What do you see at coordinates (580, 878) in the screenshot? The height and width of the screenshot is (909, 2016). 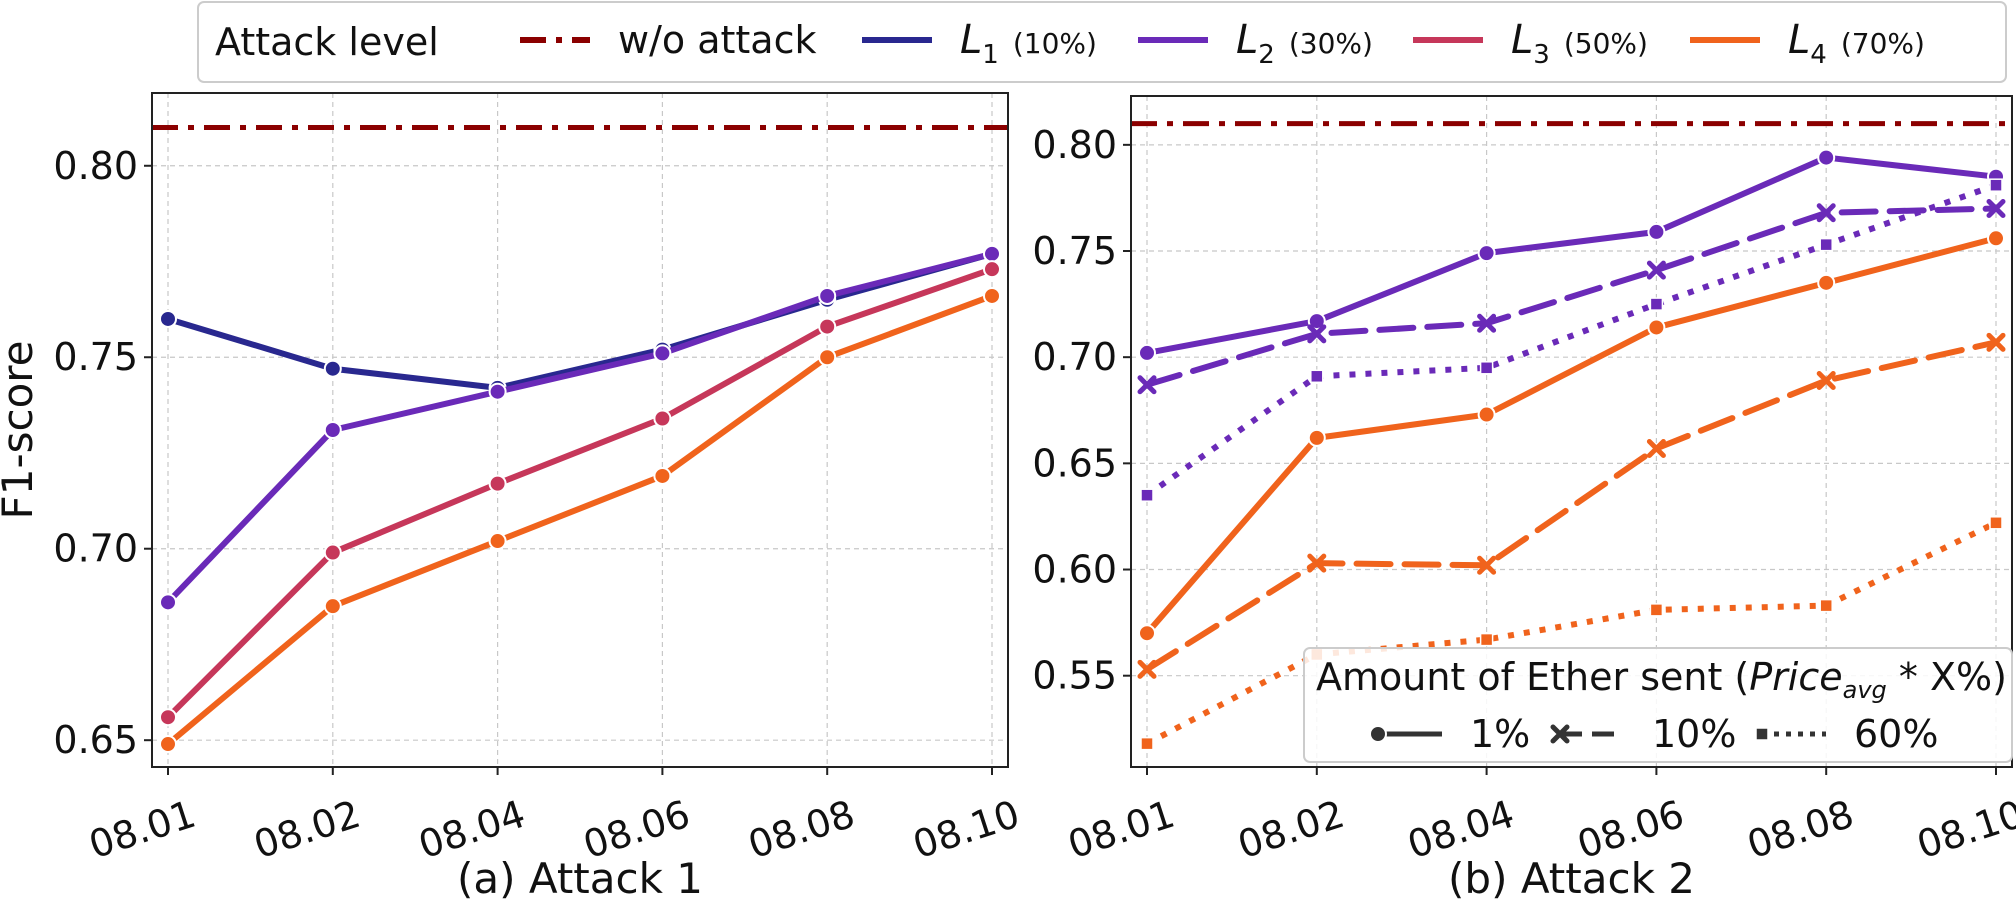 I see `panel-title: (a) Attack 1` at bounding box center [580, 878].